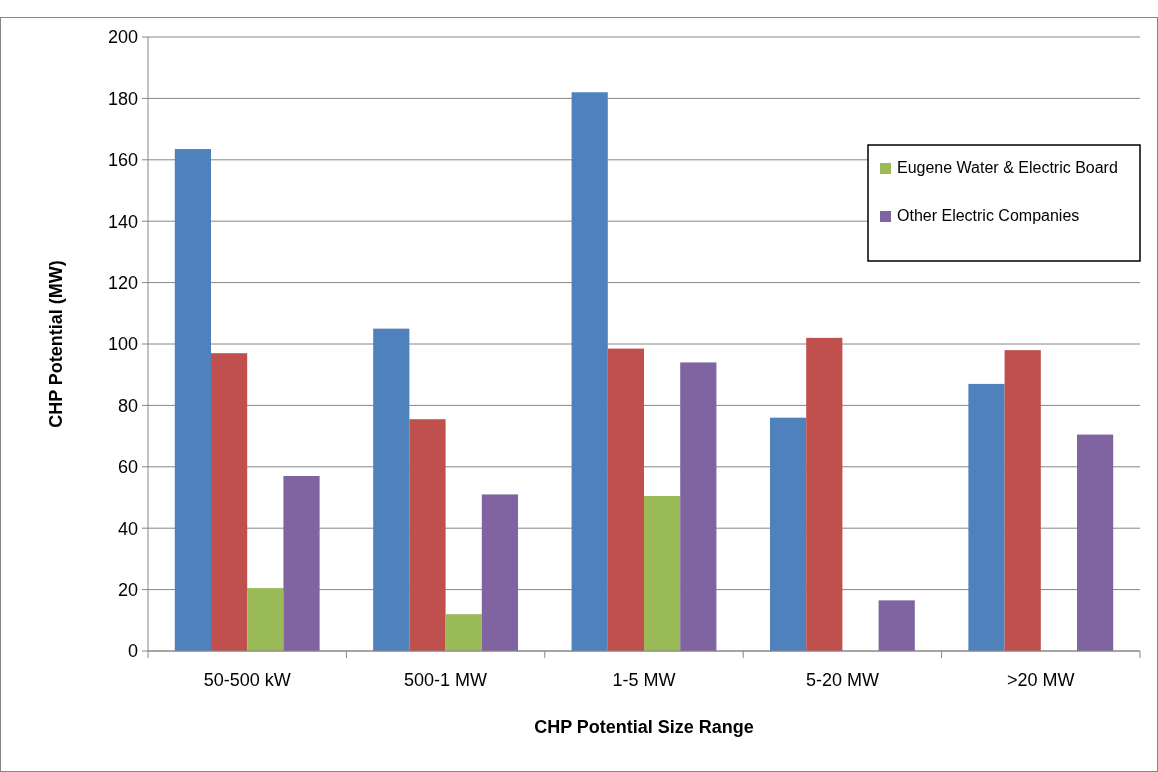 The image size is (1158, 772). Describe the element at coordinates (644, 680) in the screenshot. I see `x-tick-label: 1-5 MW` at that location.